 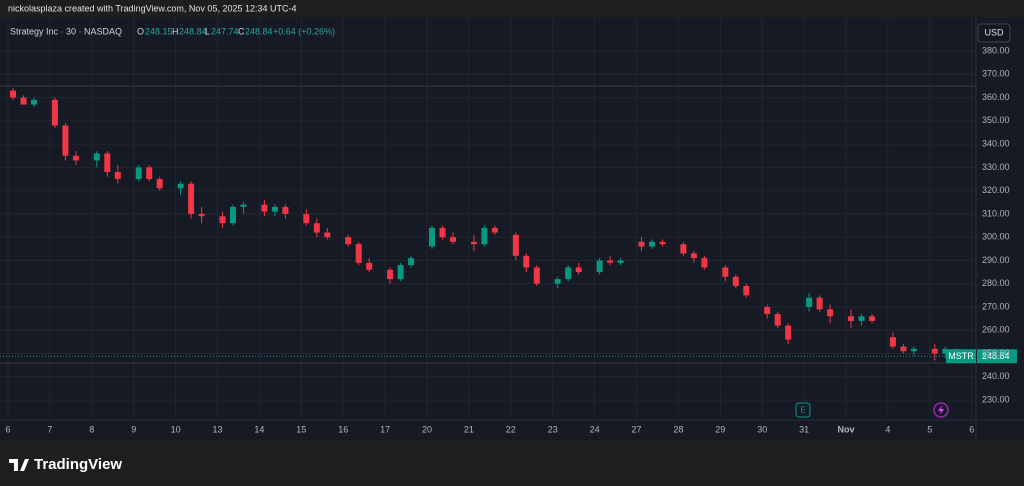 I want to click on earnings-marker-text: E, so click(x=802, y=410).